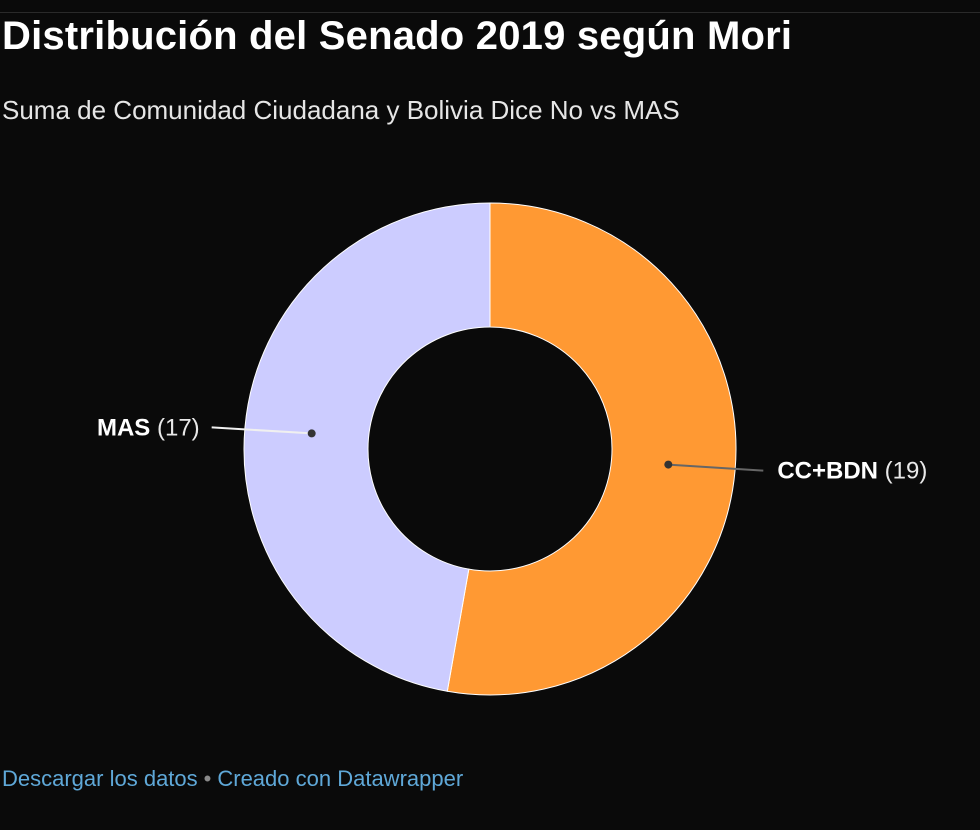  I want to click on slice-mas, so click(367, 447).